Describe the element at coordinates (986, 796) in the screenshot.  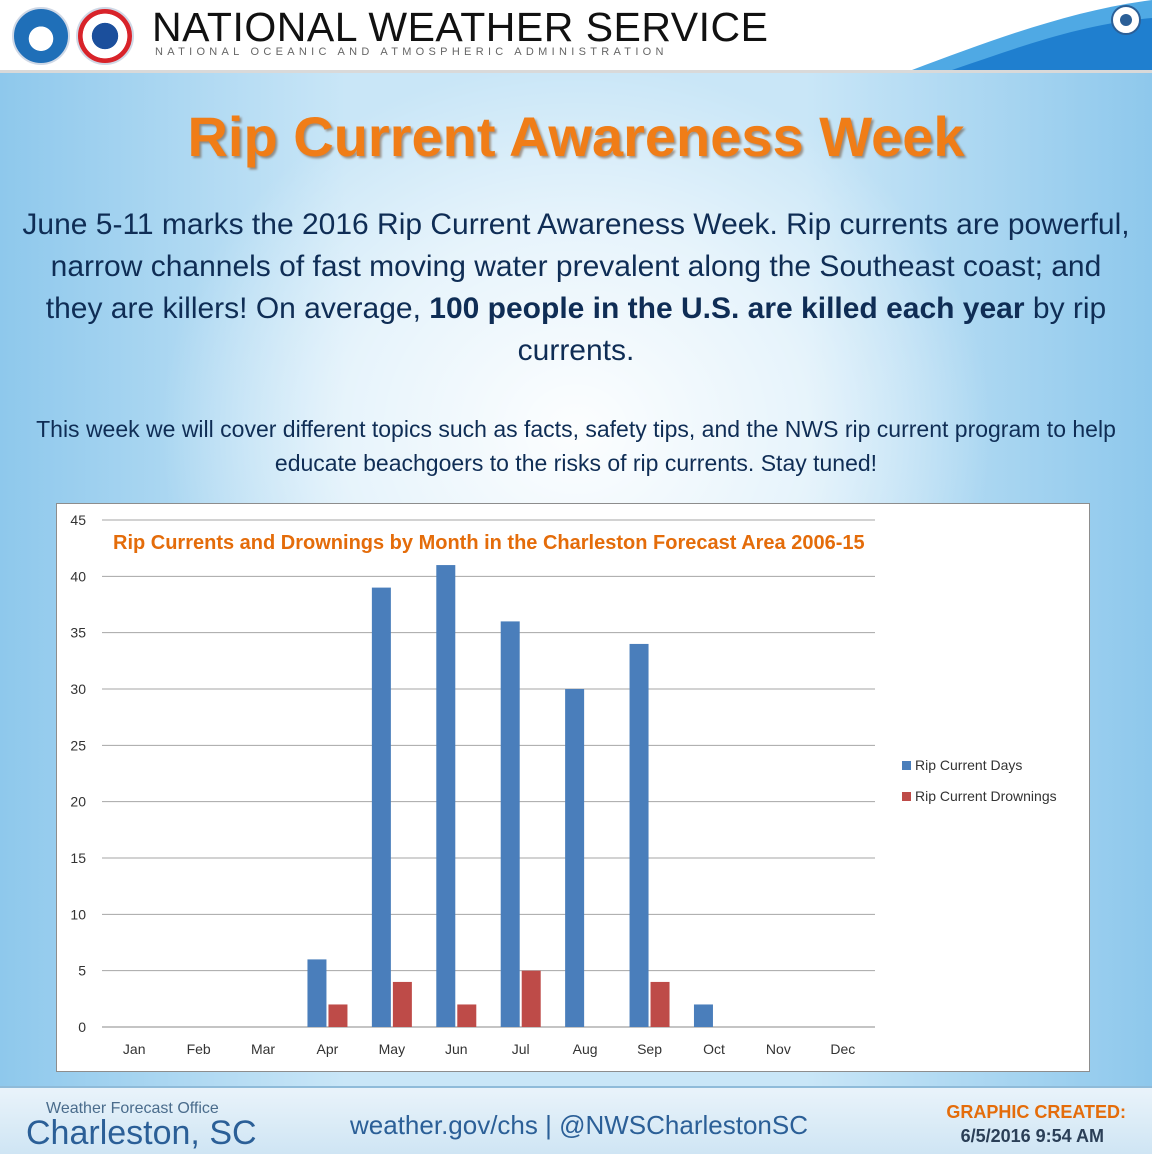
I see `legend-label: Rip Current Drownings` at that location.